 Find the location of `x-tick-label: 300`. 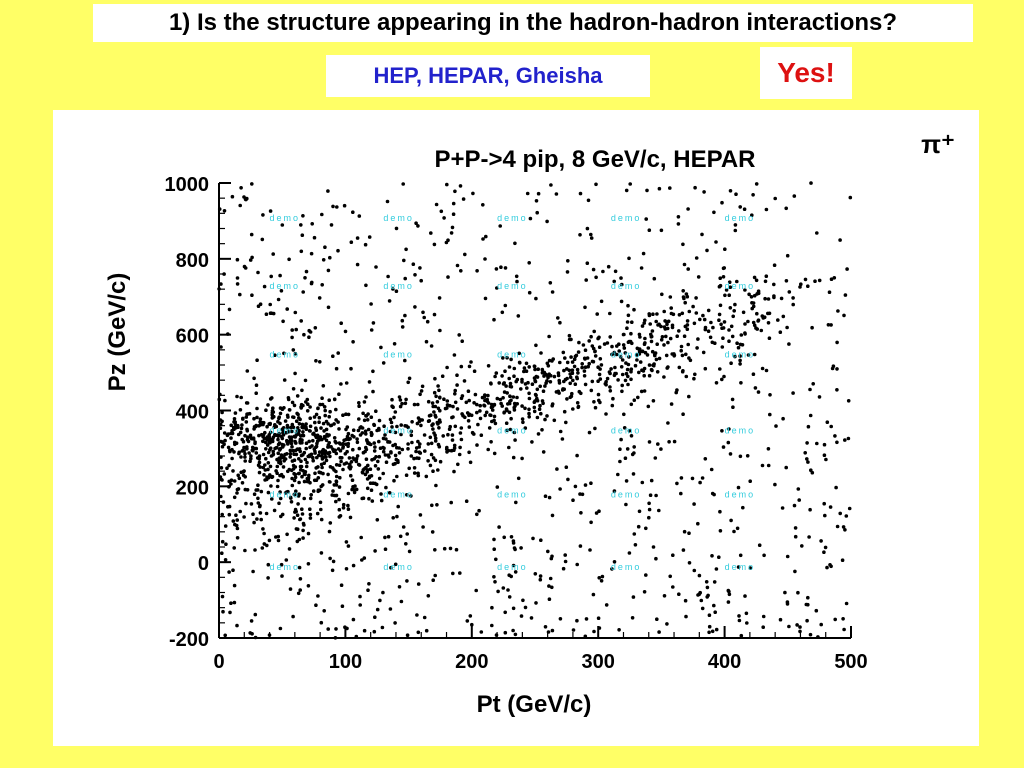

x-tick-label: 300 is located at coordinates (598, 662).